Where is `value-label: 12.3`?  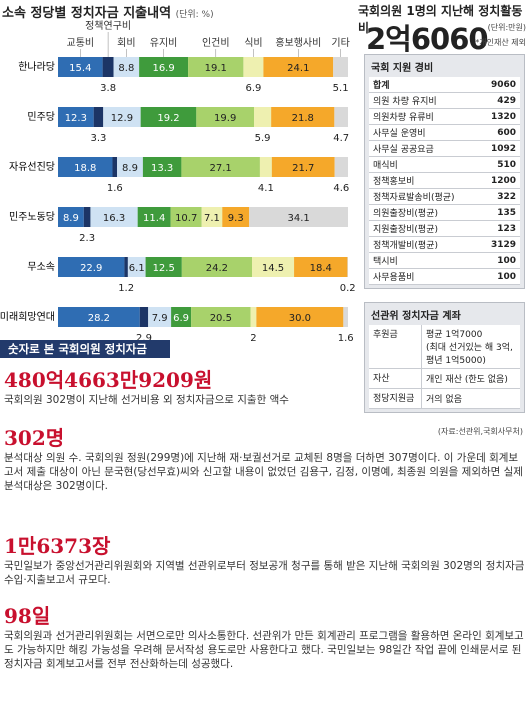 value-label: 12.3 is located at coordinates (76, 118).